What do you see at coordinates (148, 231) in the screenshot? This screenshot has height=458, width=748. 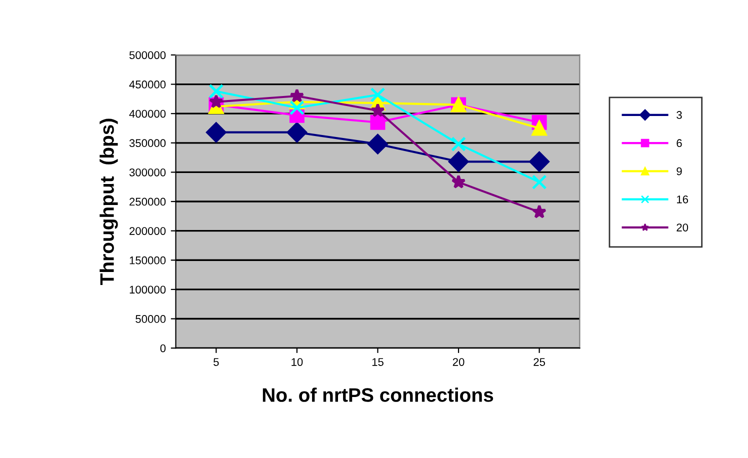 I see `y-tick-label: 200000` at bounding box center [148, 231].